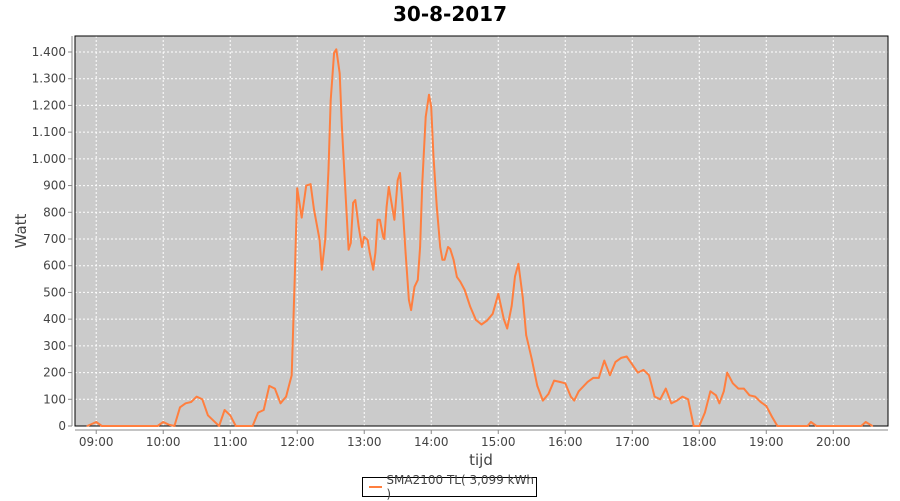 This screenshot has width=900, height=501. Describe the element at coordinates (699, 442) in the screenshot. I see `x-tick-label: 18:00` at that location.